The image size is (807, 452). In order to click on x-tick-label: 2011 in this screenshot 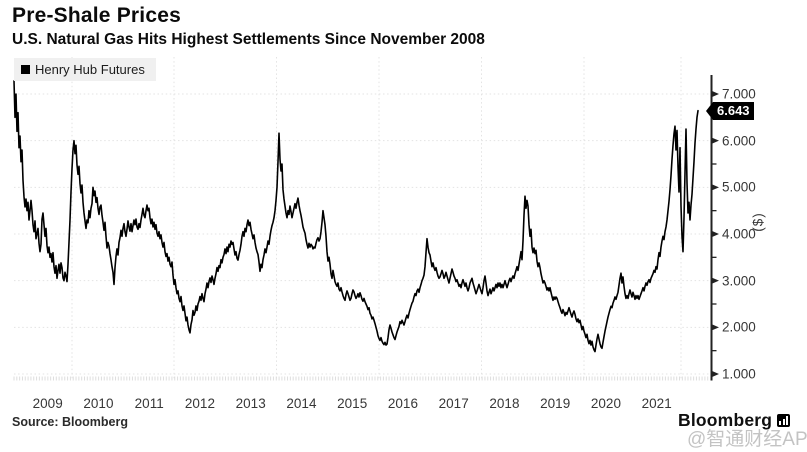, I will do `click(149, 403)`.